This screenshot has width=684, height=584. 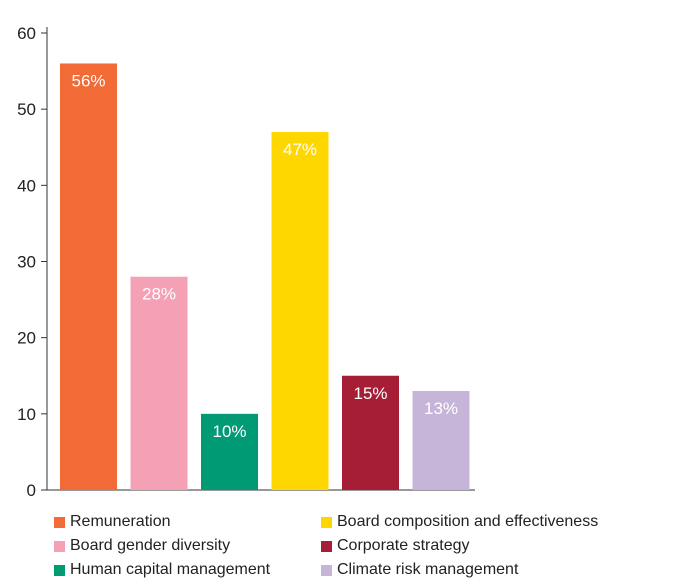 I want to click on data-label: 10%, so click(x=229, y=431).